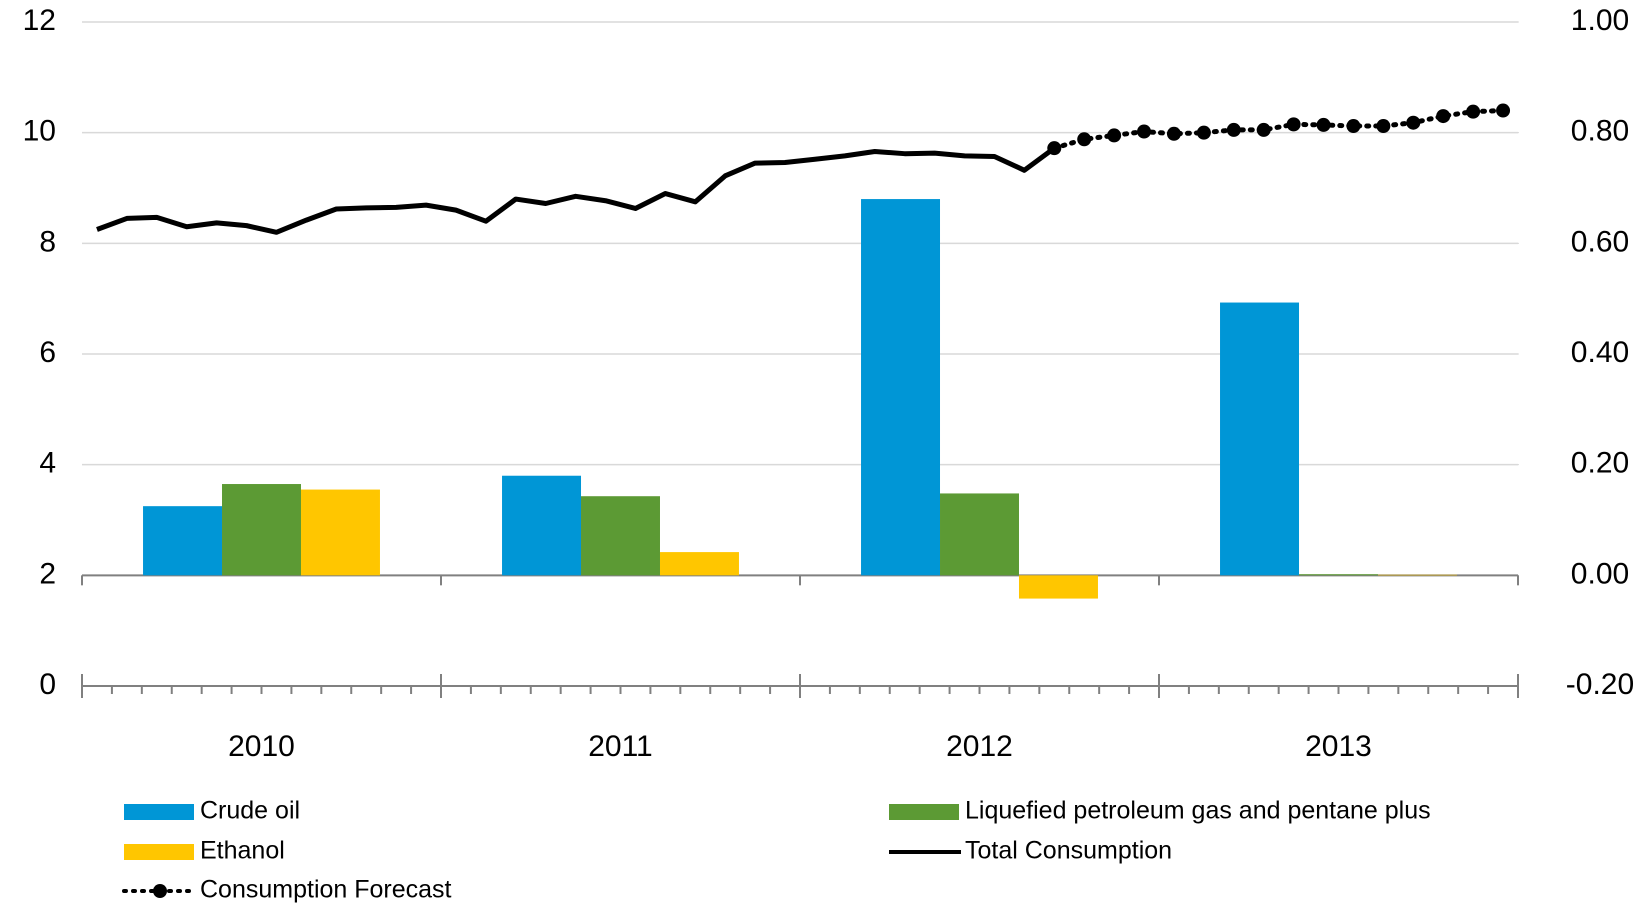 This screenshot has width=1645, height=905. I want to click on legend-label: Crude oil, so click(250, 811).